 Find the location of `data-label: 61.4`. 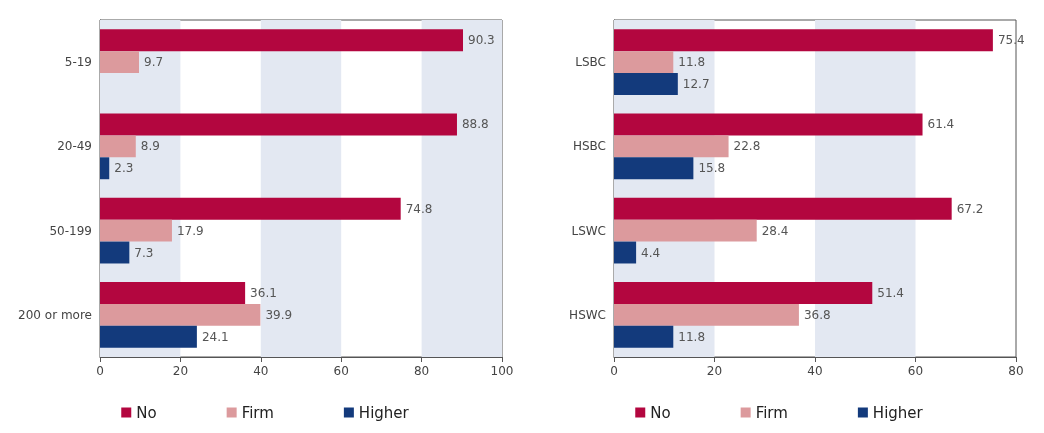

data-label: 61.4 is located at coordinates (941, 124).